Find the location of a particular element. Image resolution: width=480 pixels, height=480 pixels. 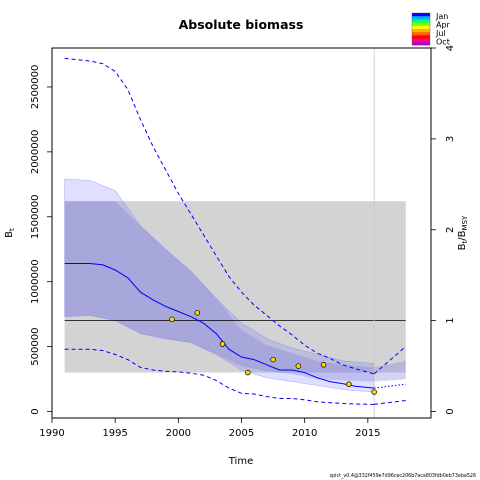

y-axis-left: 0 500000 1000000 1500000 2000000 2500000 is located at coordinates (41, 240).